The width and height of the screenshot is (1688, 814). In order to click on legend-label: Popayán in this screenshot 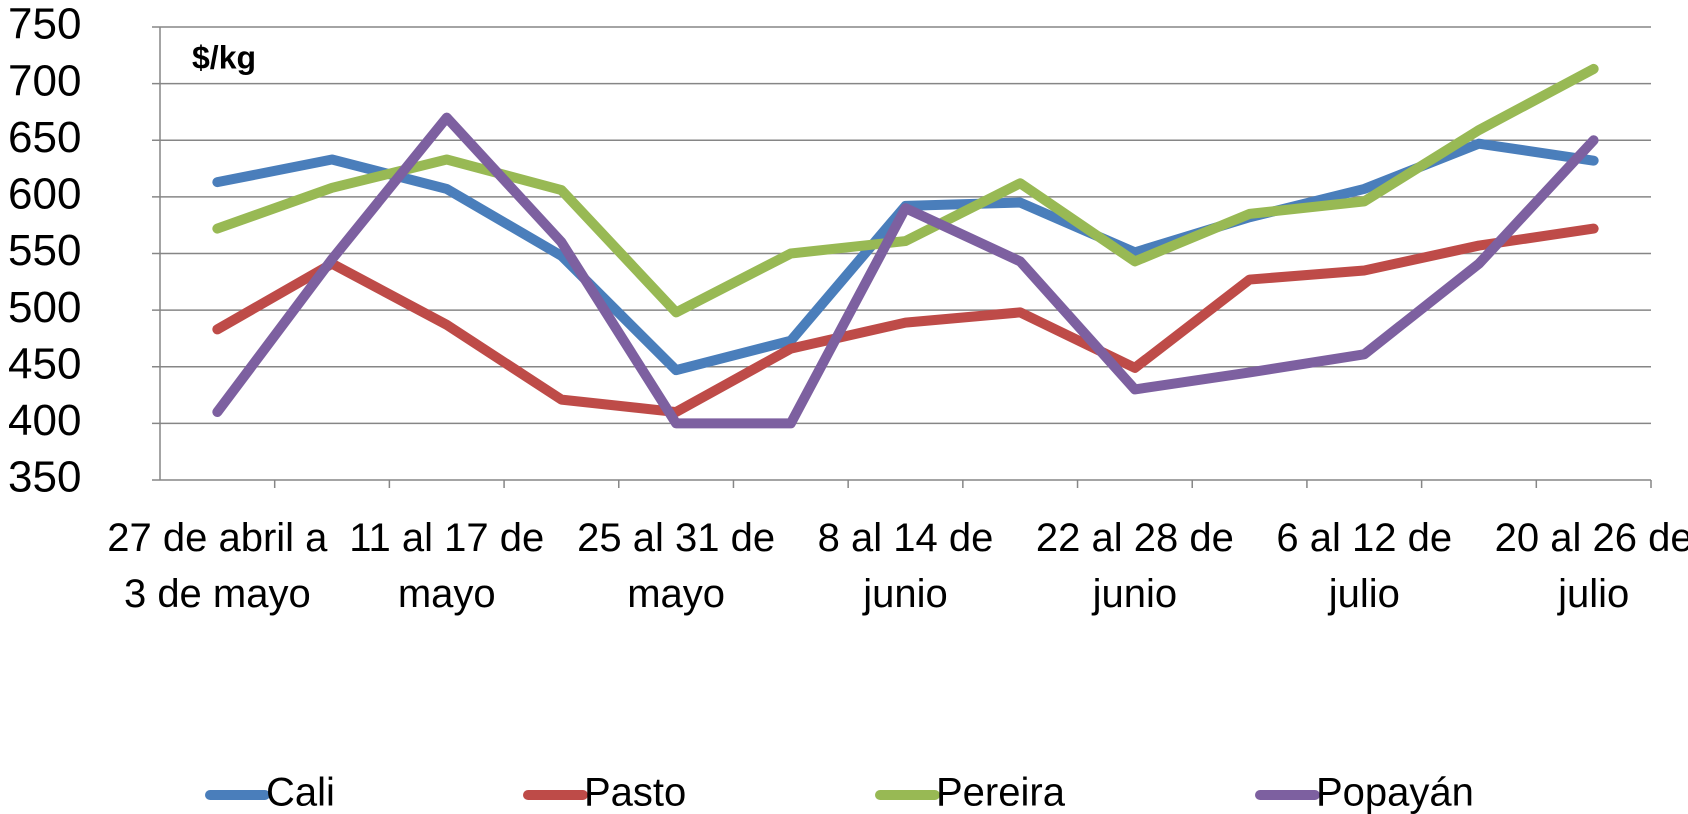, I will do `click(1395, 792)`.